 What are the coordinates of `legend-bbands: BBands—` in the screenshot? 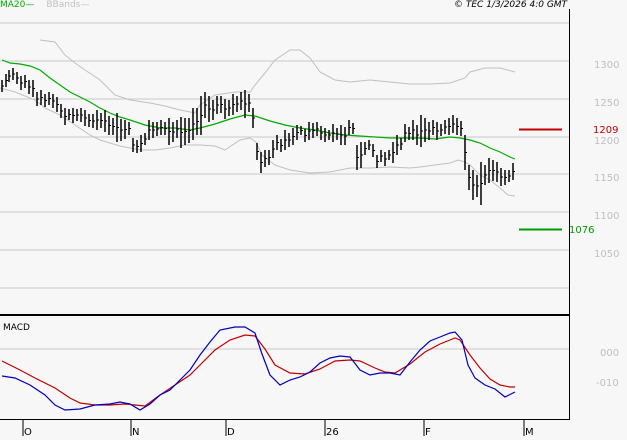 It's located at (68, 5).